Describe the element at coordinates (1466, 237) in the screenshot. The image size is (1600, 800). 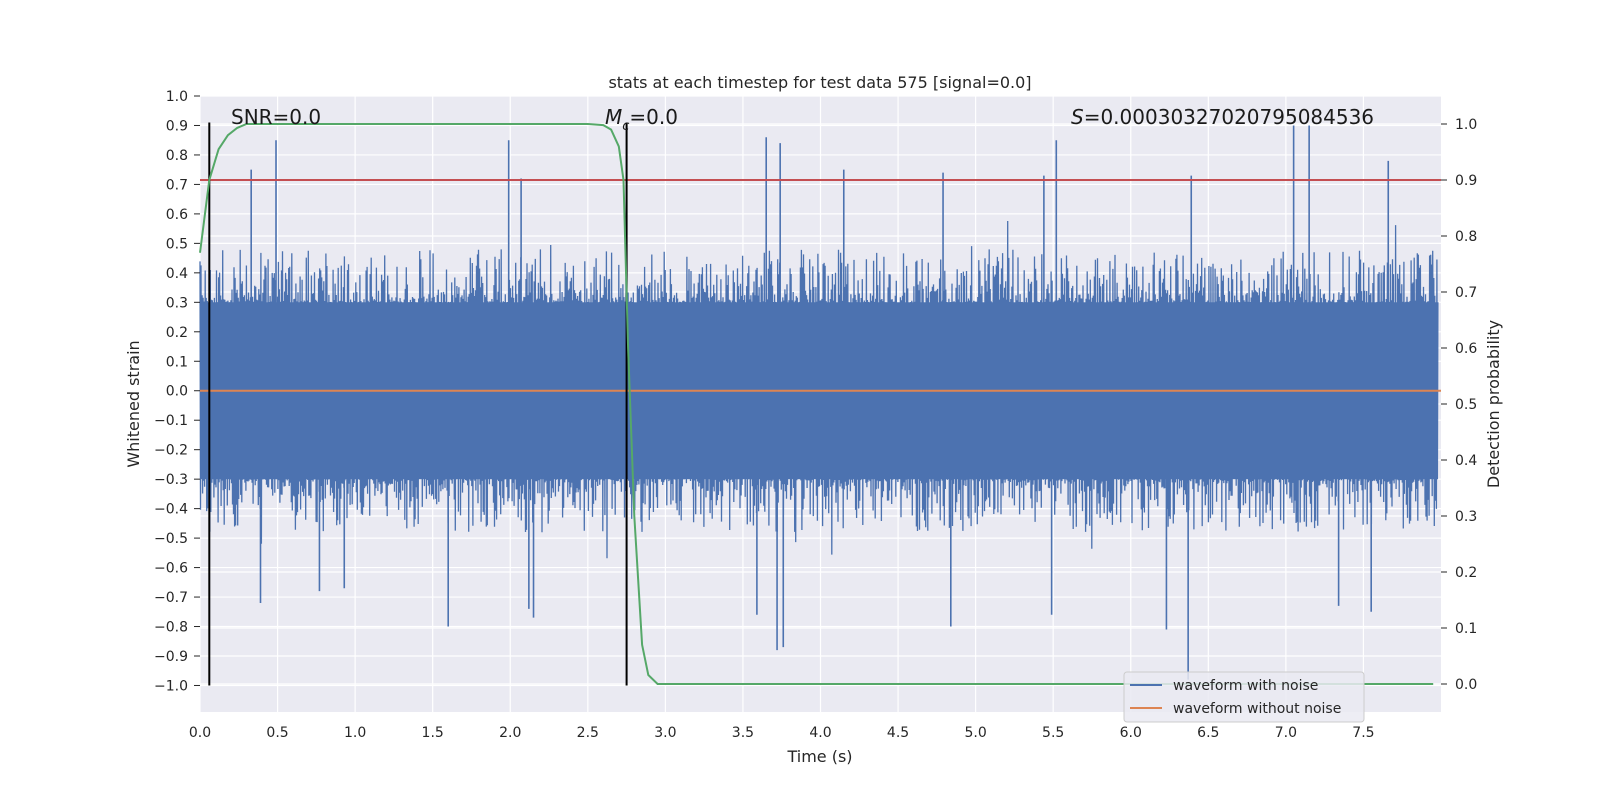
I see `y2-tick-label: 0.8` at that location.